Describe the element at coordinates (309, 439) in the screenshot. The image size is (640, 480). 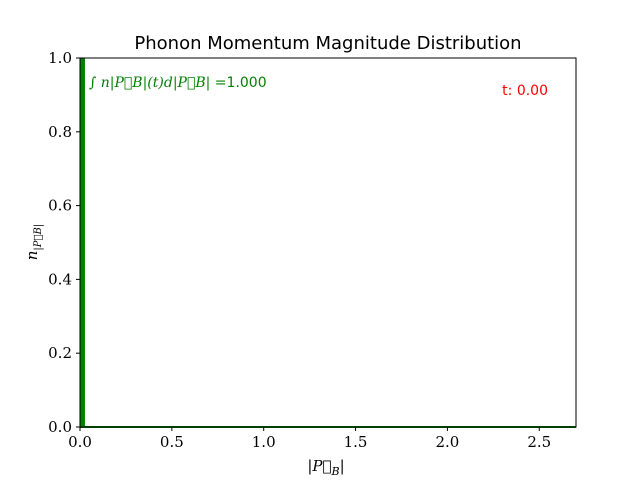
I see `x-axis-ticks: 0.0 0.5 1.0 1.5 2.0 2.5` at that location.